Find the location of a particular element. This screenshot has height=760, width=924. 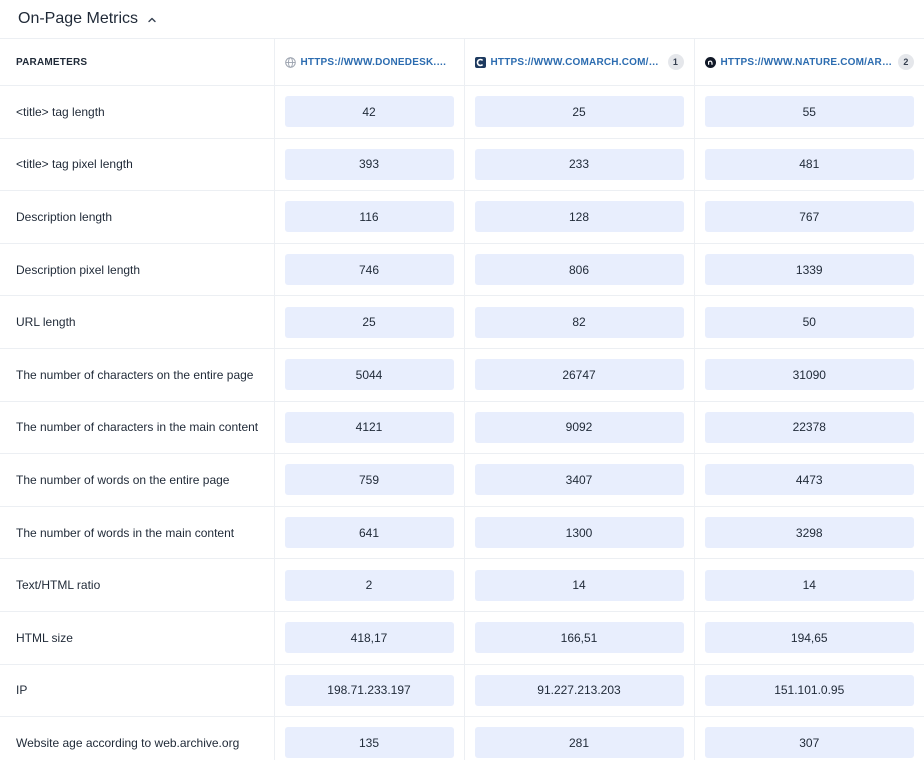

value-cell: 128 is located at coordinates (579, 217).